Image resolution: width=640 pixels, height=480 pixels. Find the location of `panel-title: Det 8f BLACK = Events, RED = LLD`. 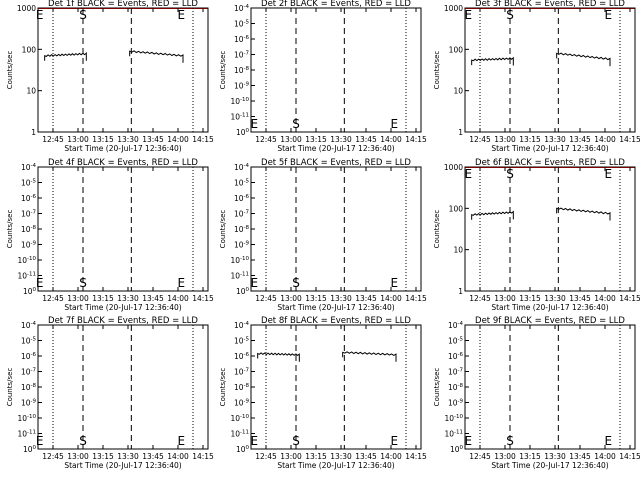

panel-title: Det 8f BLACK = Events, RED = LLD is located at coordinates (336, 321).